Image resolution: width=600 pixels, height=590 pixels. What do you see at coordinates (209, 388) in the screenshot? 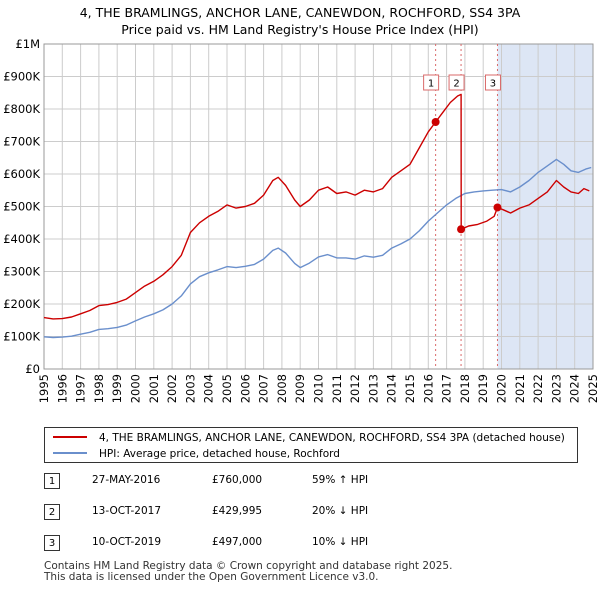
I see `x-tick-label: 2004` at bounding box center [209, 388].